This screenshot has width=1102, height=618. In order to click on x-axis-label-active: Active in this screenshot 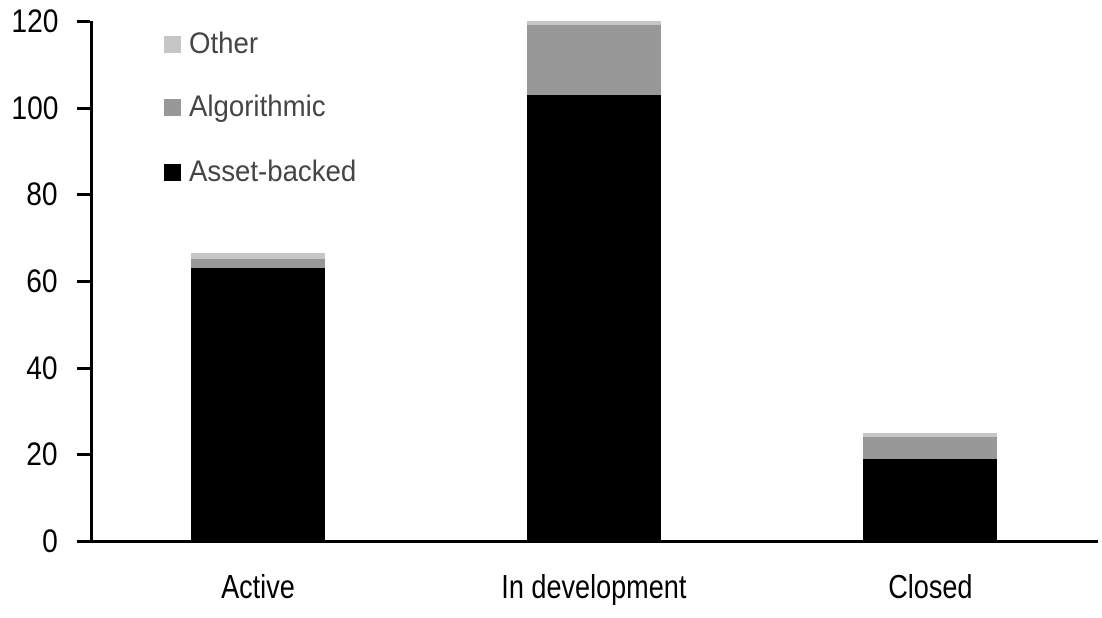, I will do `click(258, 586)`.